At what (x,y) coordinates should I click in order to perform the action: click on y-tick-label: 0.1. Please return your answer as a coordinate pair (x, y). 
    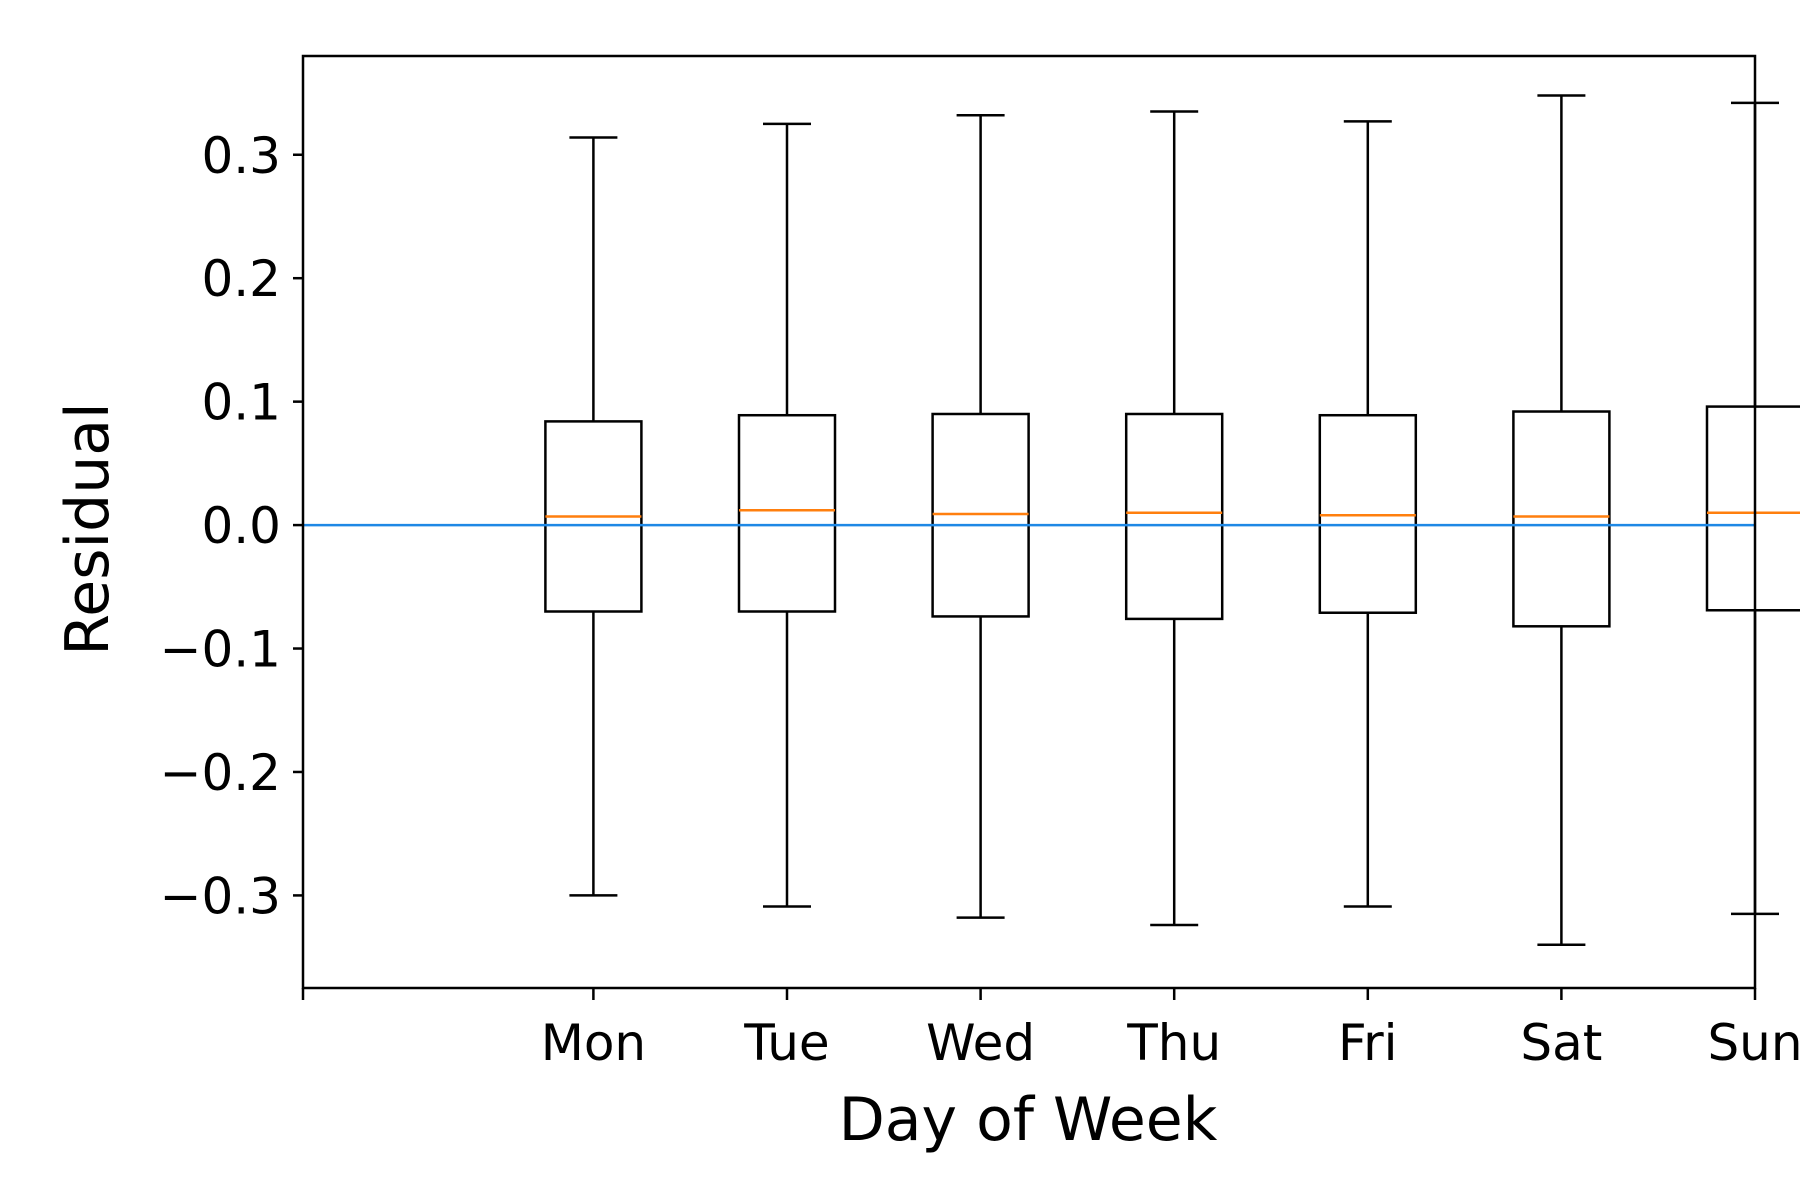
    Looking at the image, I should click on (241, 403).